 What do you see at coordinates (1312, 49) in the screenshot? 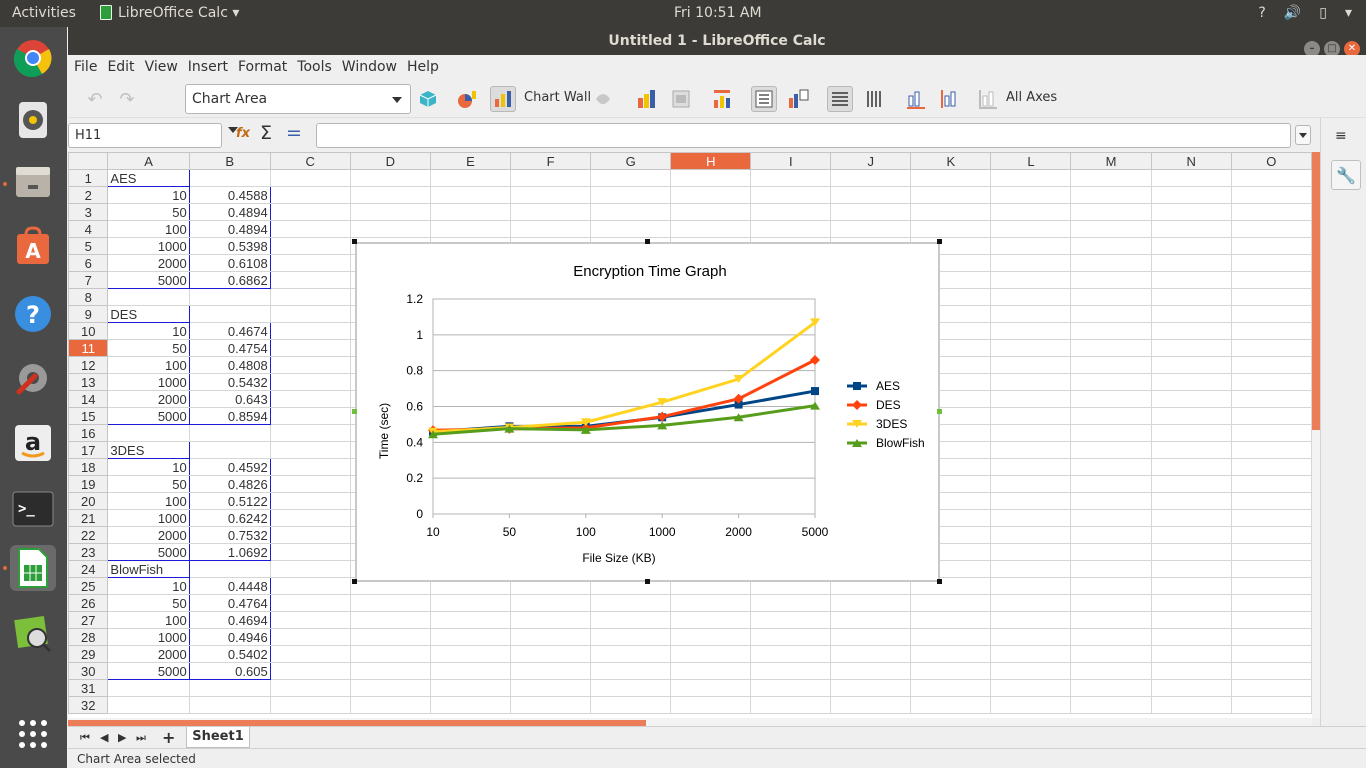
I see `minimize-icon: –` at bounding box center [1312, 49].